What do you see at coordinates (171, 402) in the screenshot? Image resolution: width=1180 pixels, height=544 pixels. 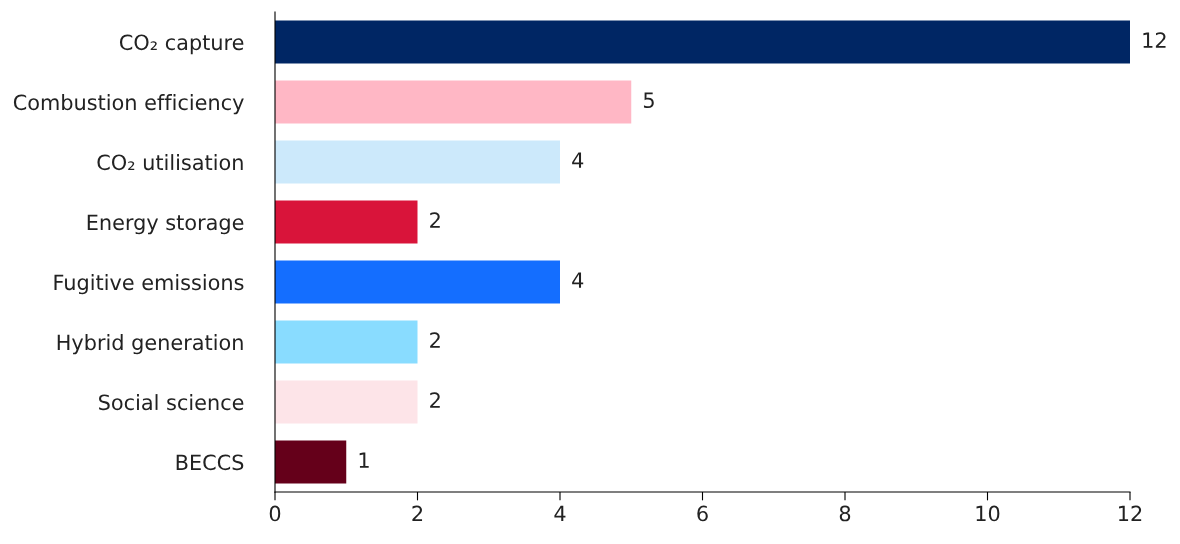 I see `y-tick-label: Social science` at bounding box center [171, 402].